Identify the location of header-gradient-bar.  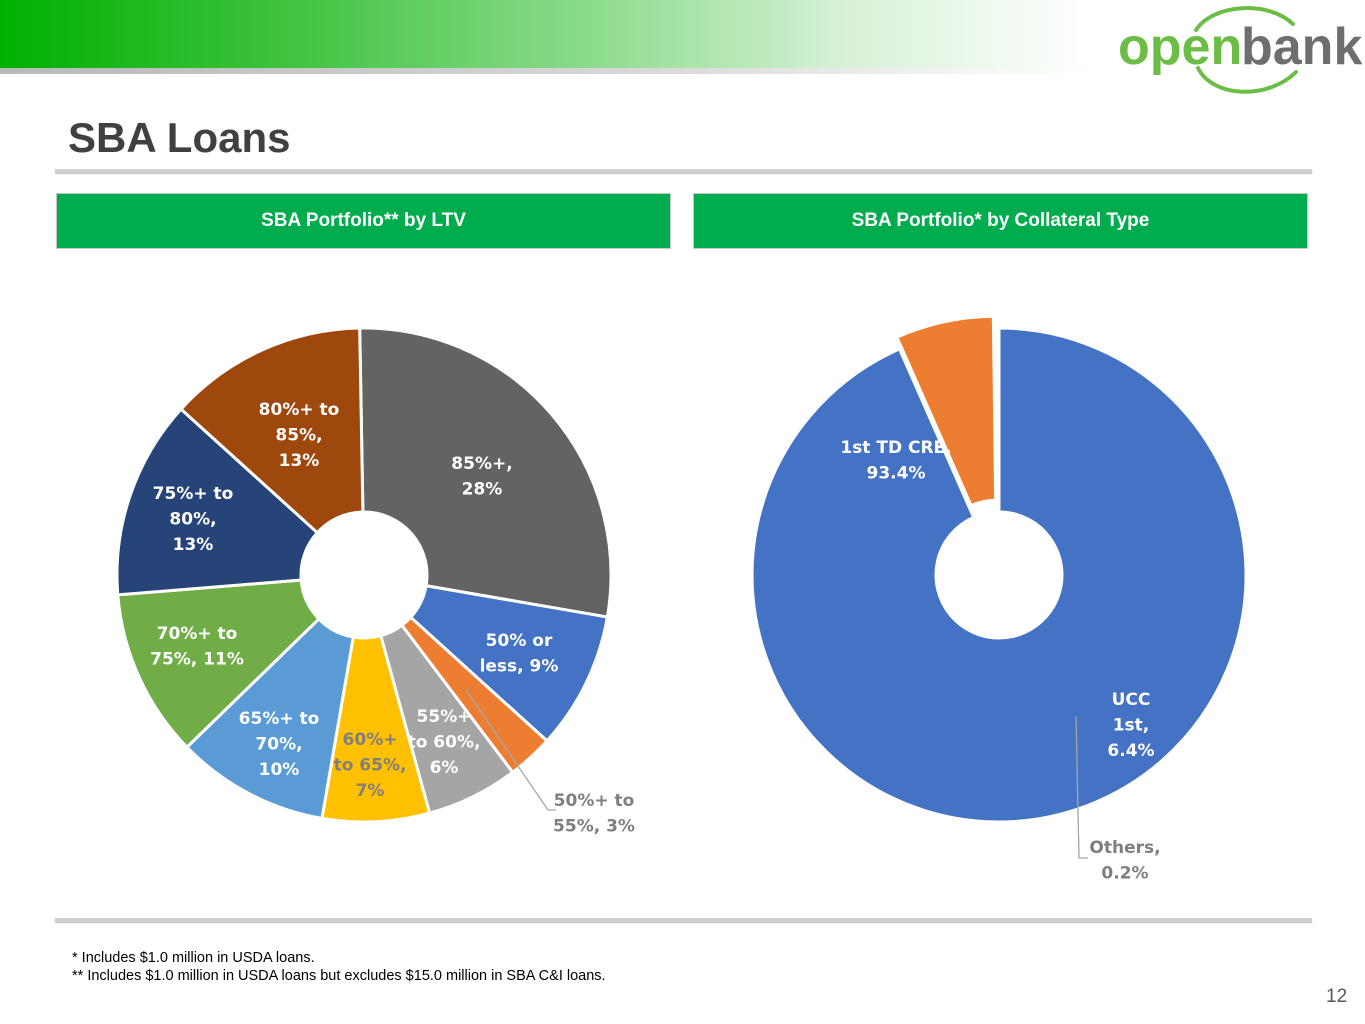
(545, 34).